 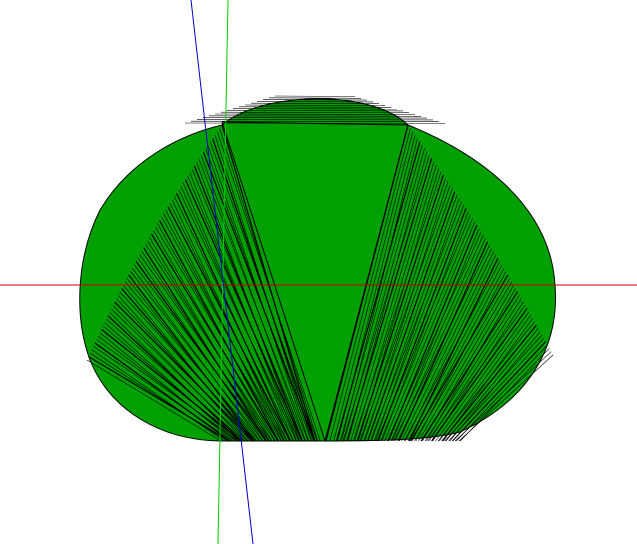 I want to click on z-axis-line, so click(x=222, y=272).